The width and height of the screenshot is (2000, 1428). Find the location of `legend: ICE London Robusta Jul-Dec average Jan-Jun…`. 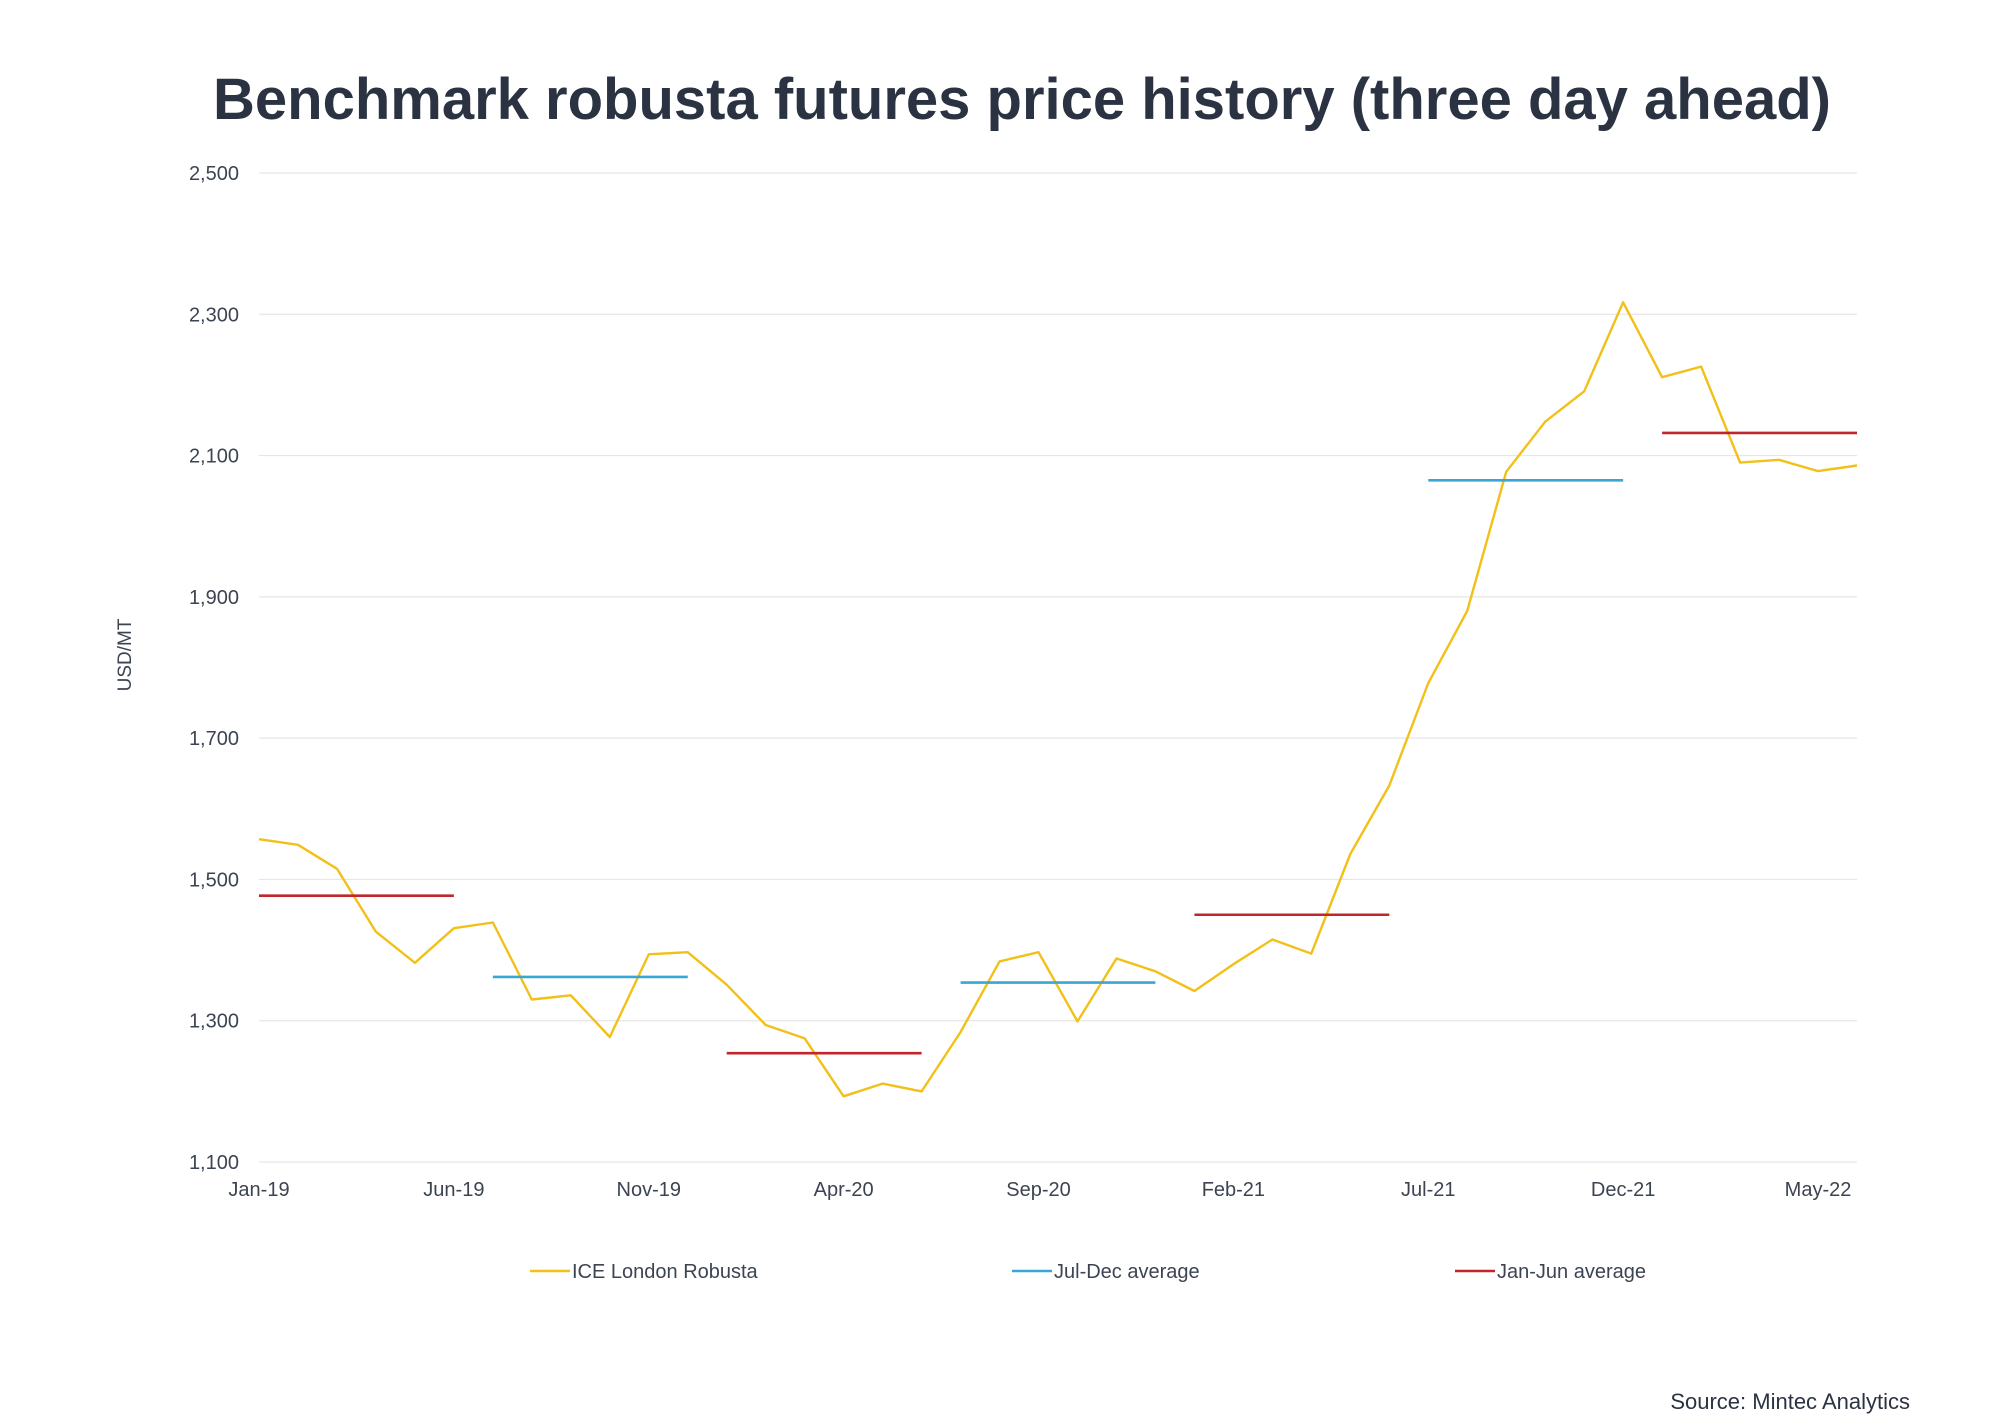

legend: ICE London Robusta Jul-Dec average Jan-Jun… is located at coordinates (1088, 1272).